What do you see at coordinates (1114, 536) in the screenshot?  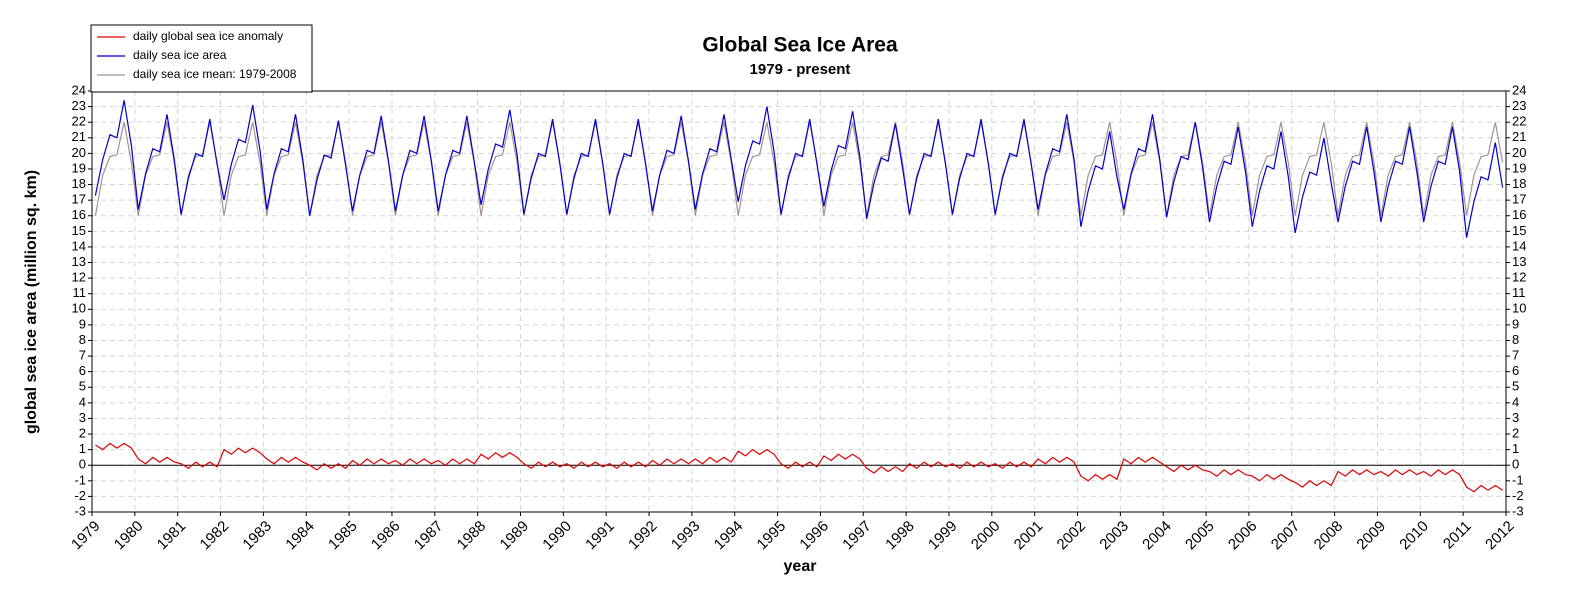 I see `x-tick-label: 2003` at bounding box center [1114, 536].